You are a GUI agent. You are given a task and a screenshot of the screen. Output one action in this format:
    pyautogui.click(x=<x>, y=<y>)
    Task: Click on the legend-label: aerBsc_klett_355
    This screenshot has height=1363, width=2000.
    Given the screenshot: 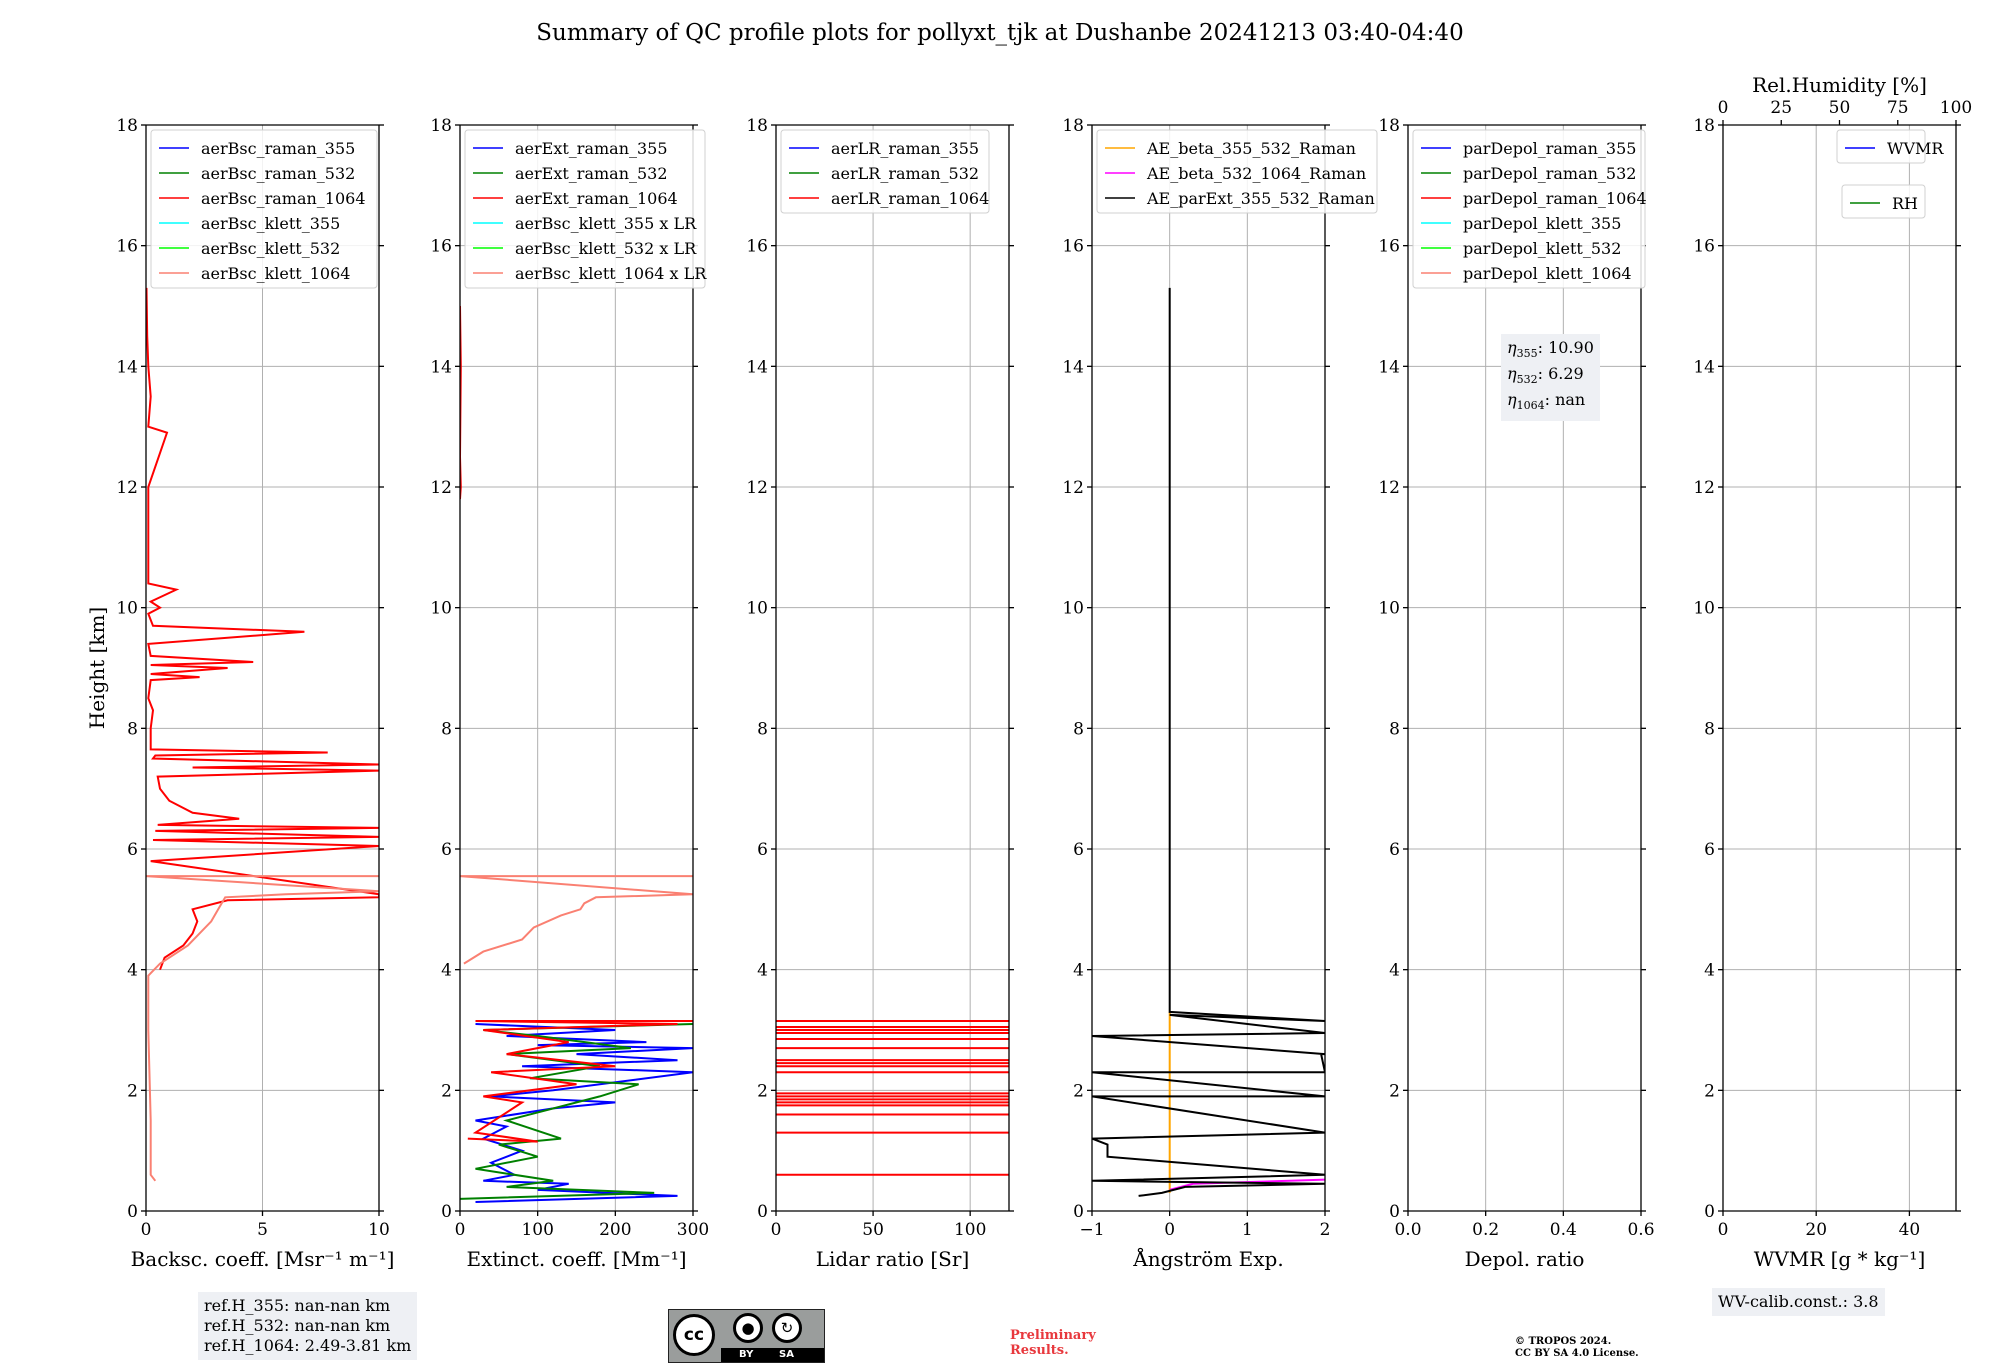 What is the action you would take?
    pyautogui.click(x=270, y=223)
    